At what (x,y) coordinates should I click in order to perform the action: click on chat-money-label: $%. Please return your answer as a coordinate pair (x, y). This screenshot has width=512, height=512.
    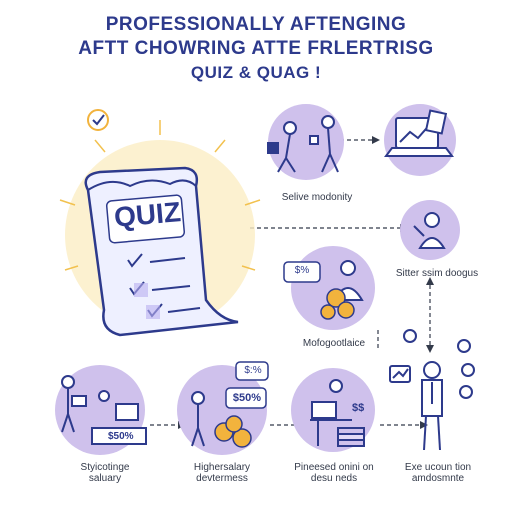
    Looking at the image, I should click on (302, 270).